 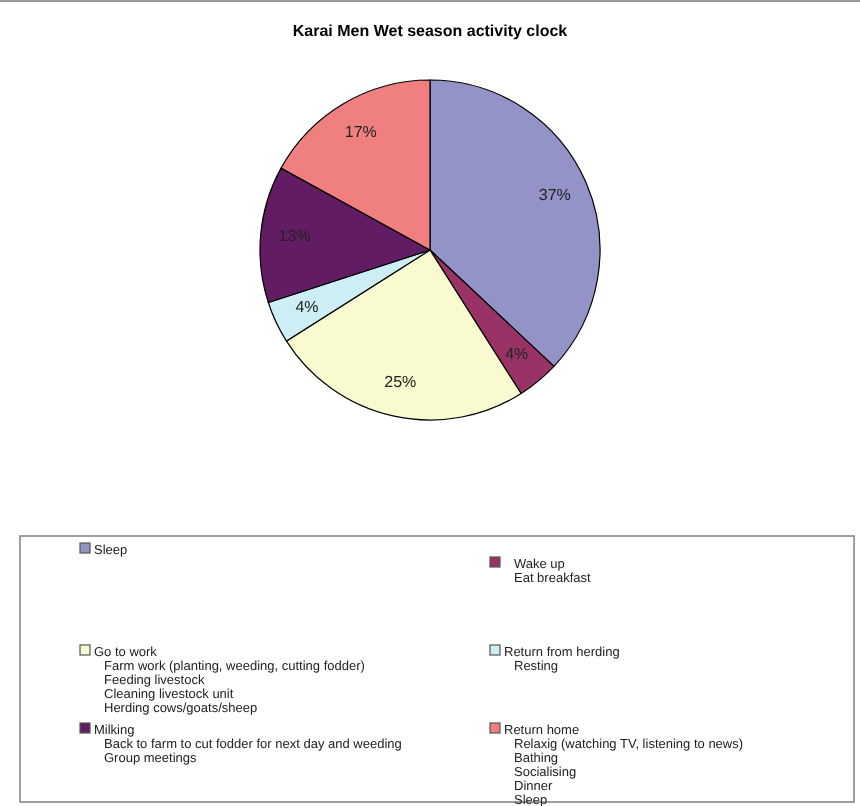 I want to click on chart-title: Karai Men Wet season activity clock, so click(x=430, y=31).